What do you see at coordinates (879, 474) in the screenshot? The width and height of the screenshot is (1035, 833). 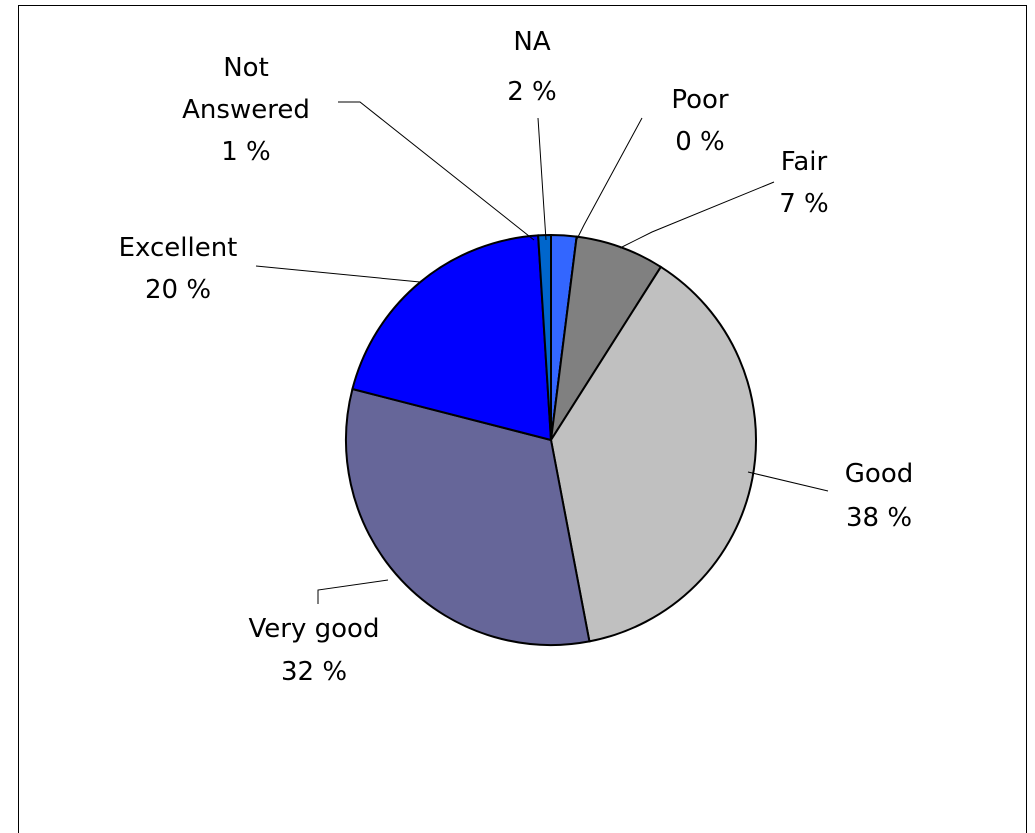 I see `category-label-good: Good` at bounding box center [879, 474].